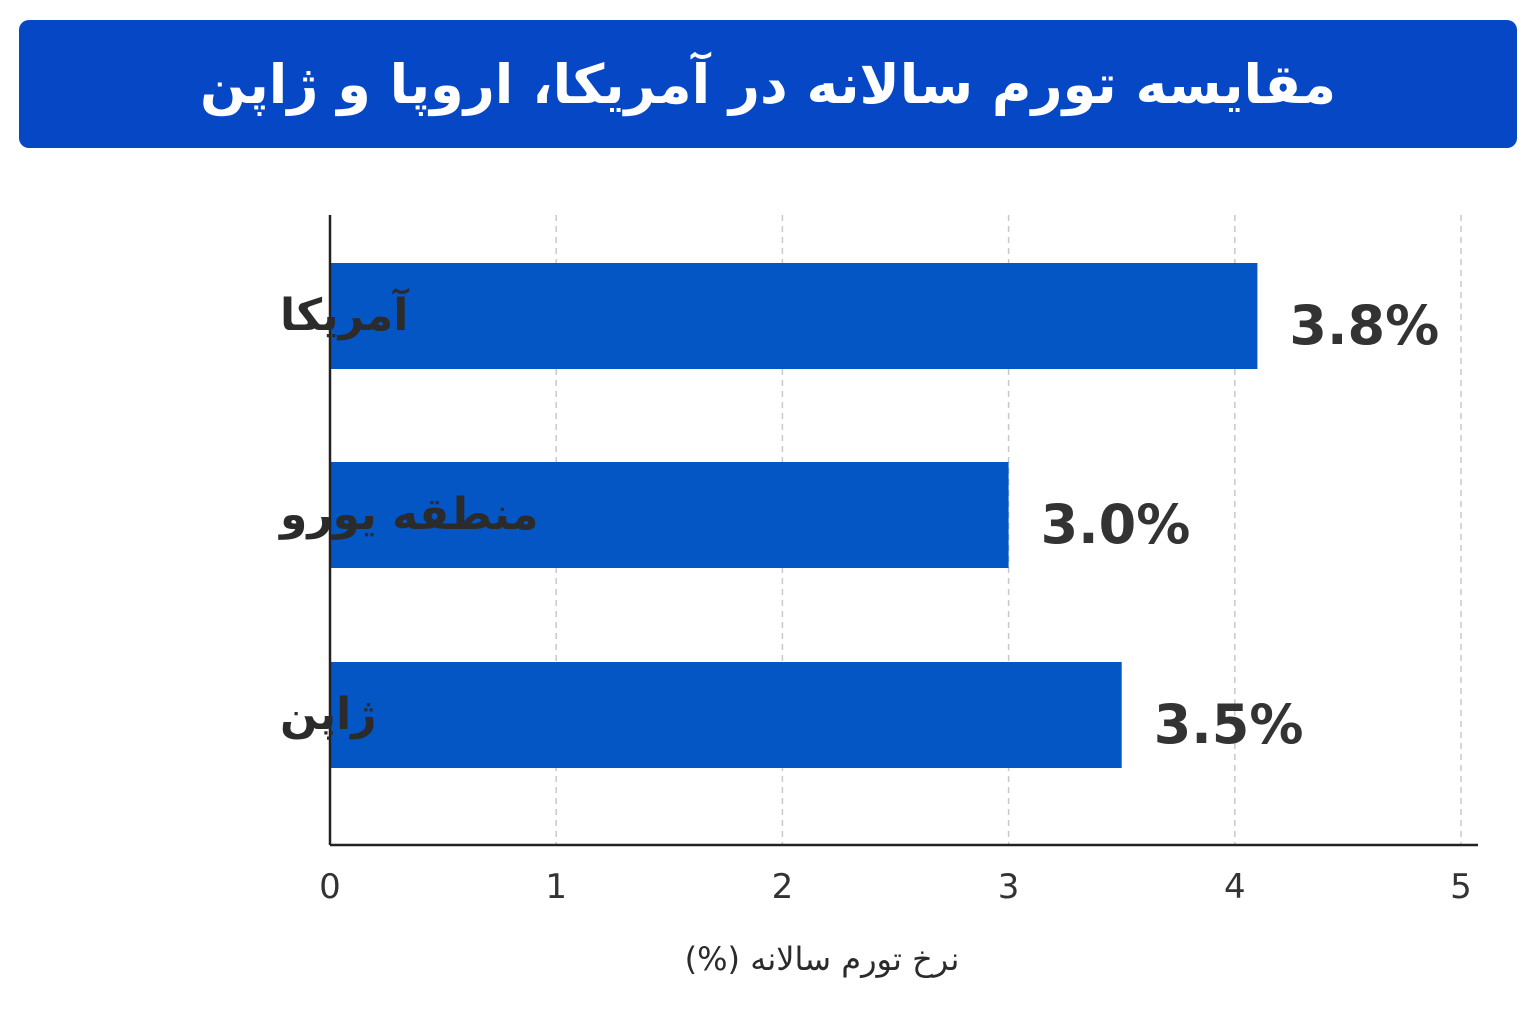 This screenshot has width=1536, height=1024. Describe the element at coordinates (330, 887) in the screenshot. I see `x-tick-label: 0` at that location.